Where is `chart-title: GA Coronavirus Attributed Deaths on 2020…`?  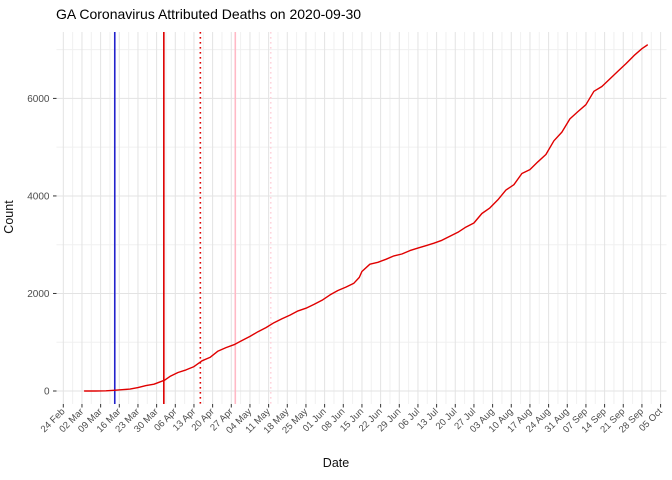 chart-title: GA Coronavirus Attributed Deaths on 2020… is located at coordinates (209, 14).